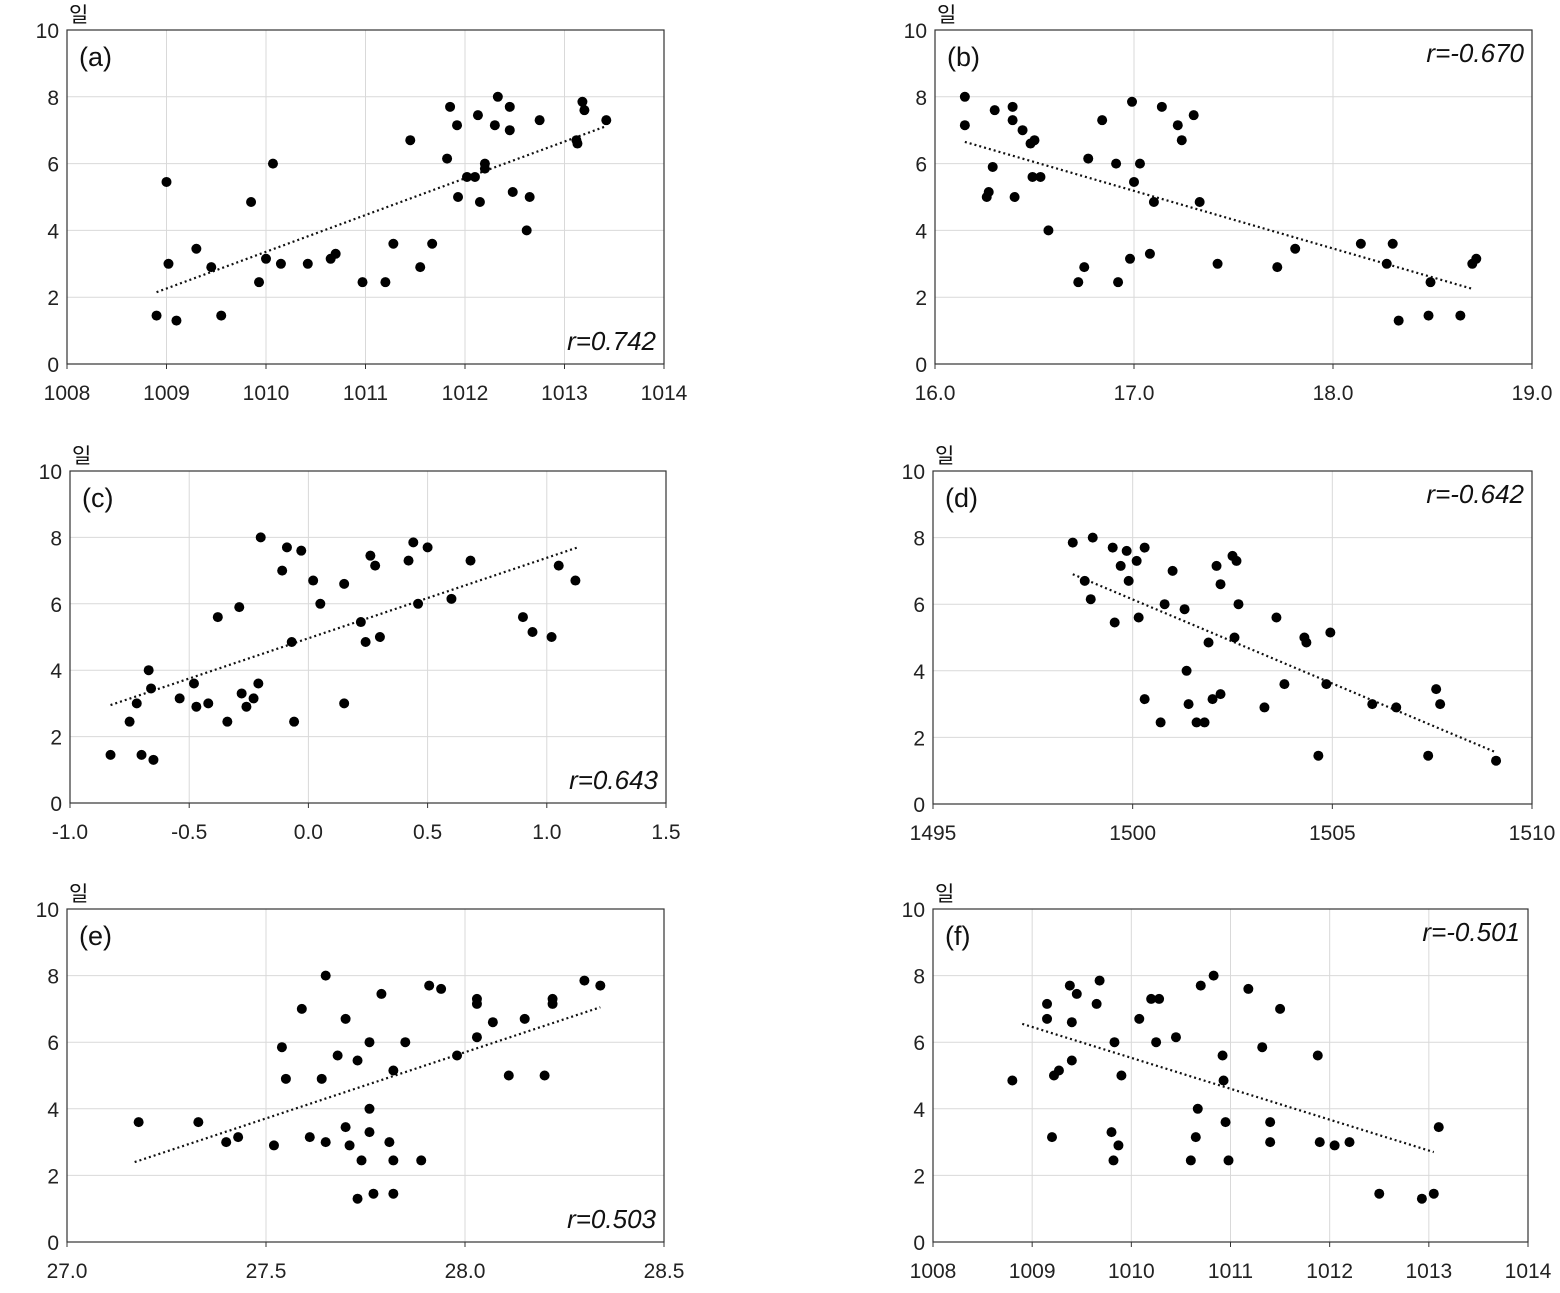 Image resolution: width=1560 pixels, height=1293 pixels. What do you see at coordinates (946, 15) in the screenshot?
I see `y-axis-unit-label: 일` at bounding box center [946, 15].